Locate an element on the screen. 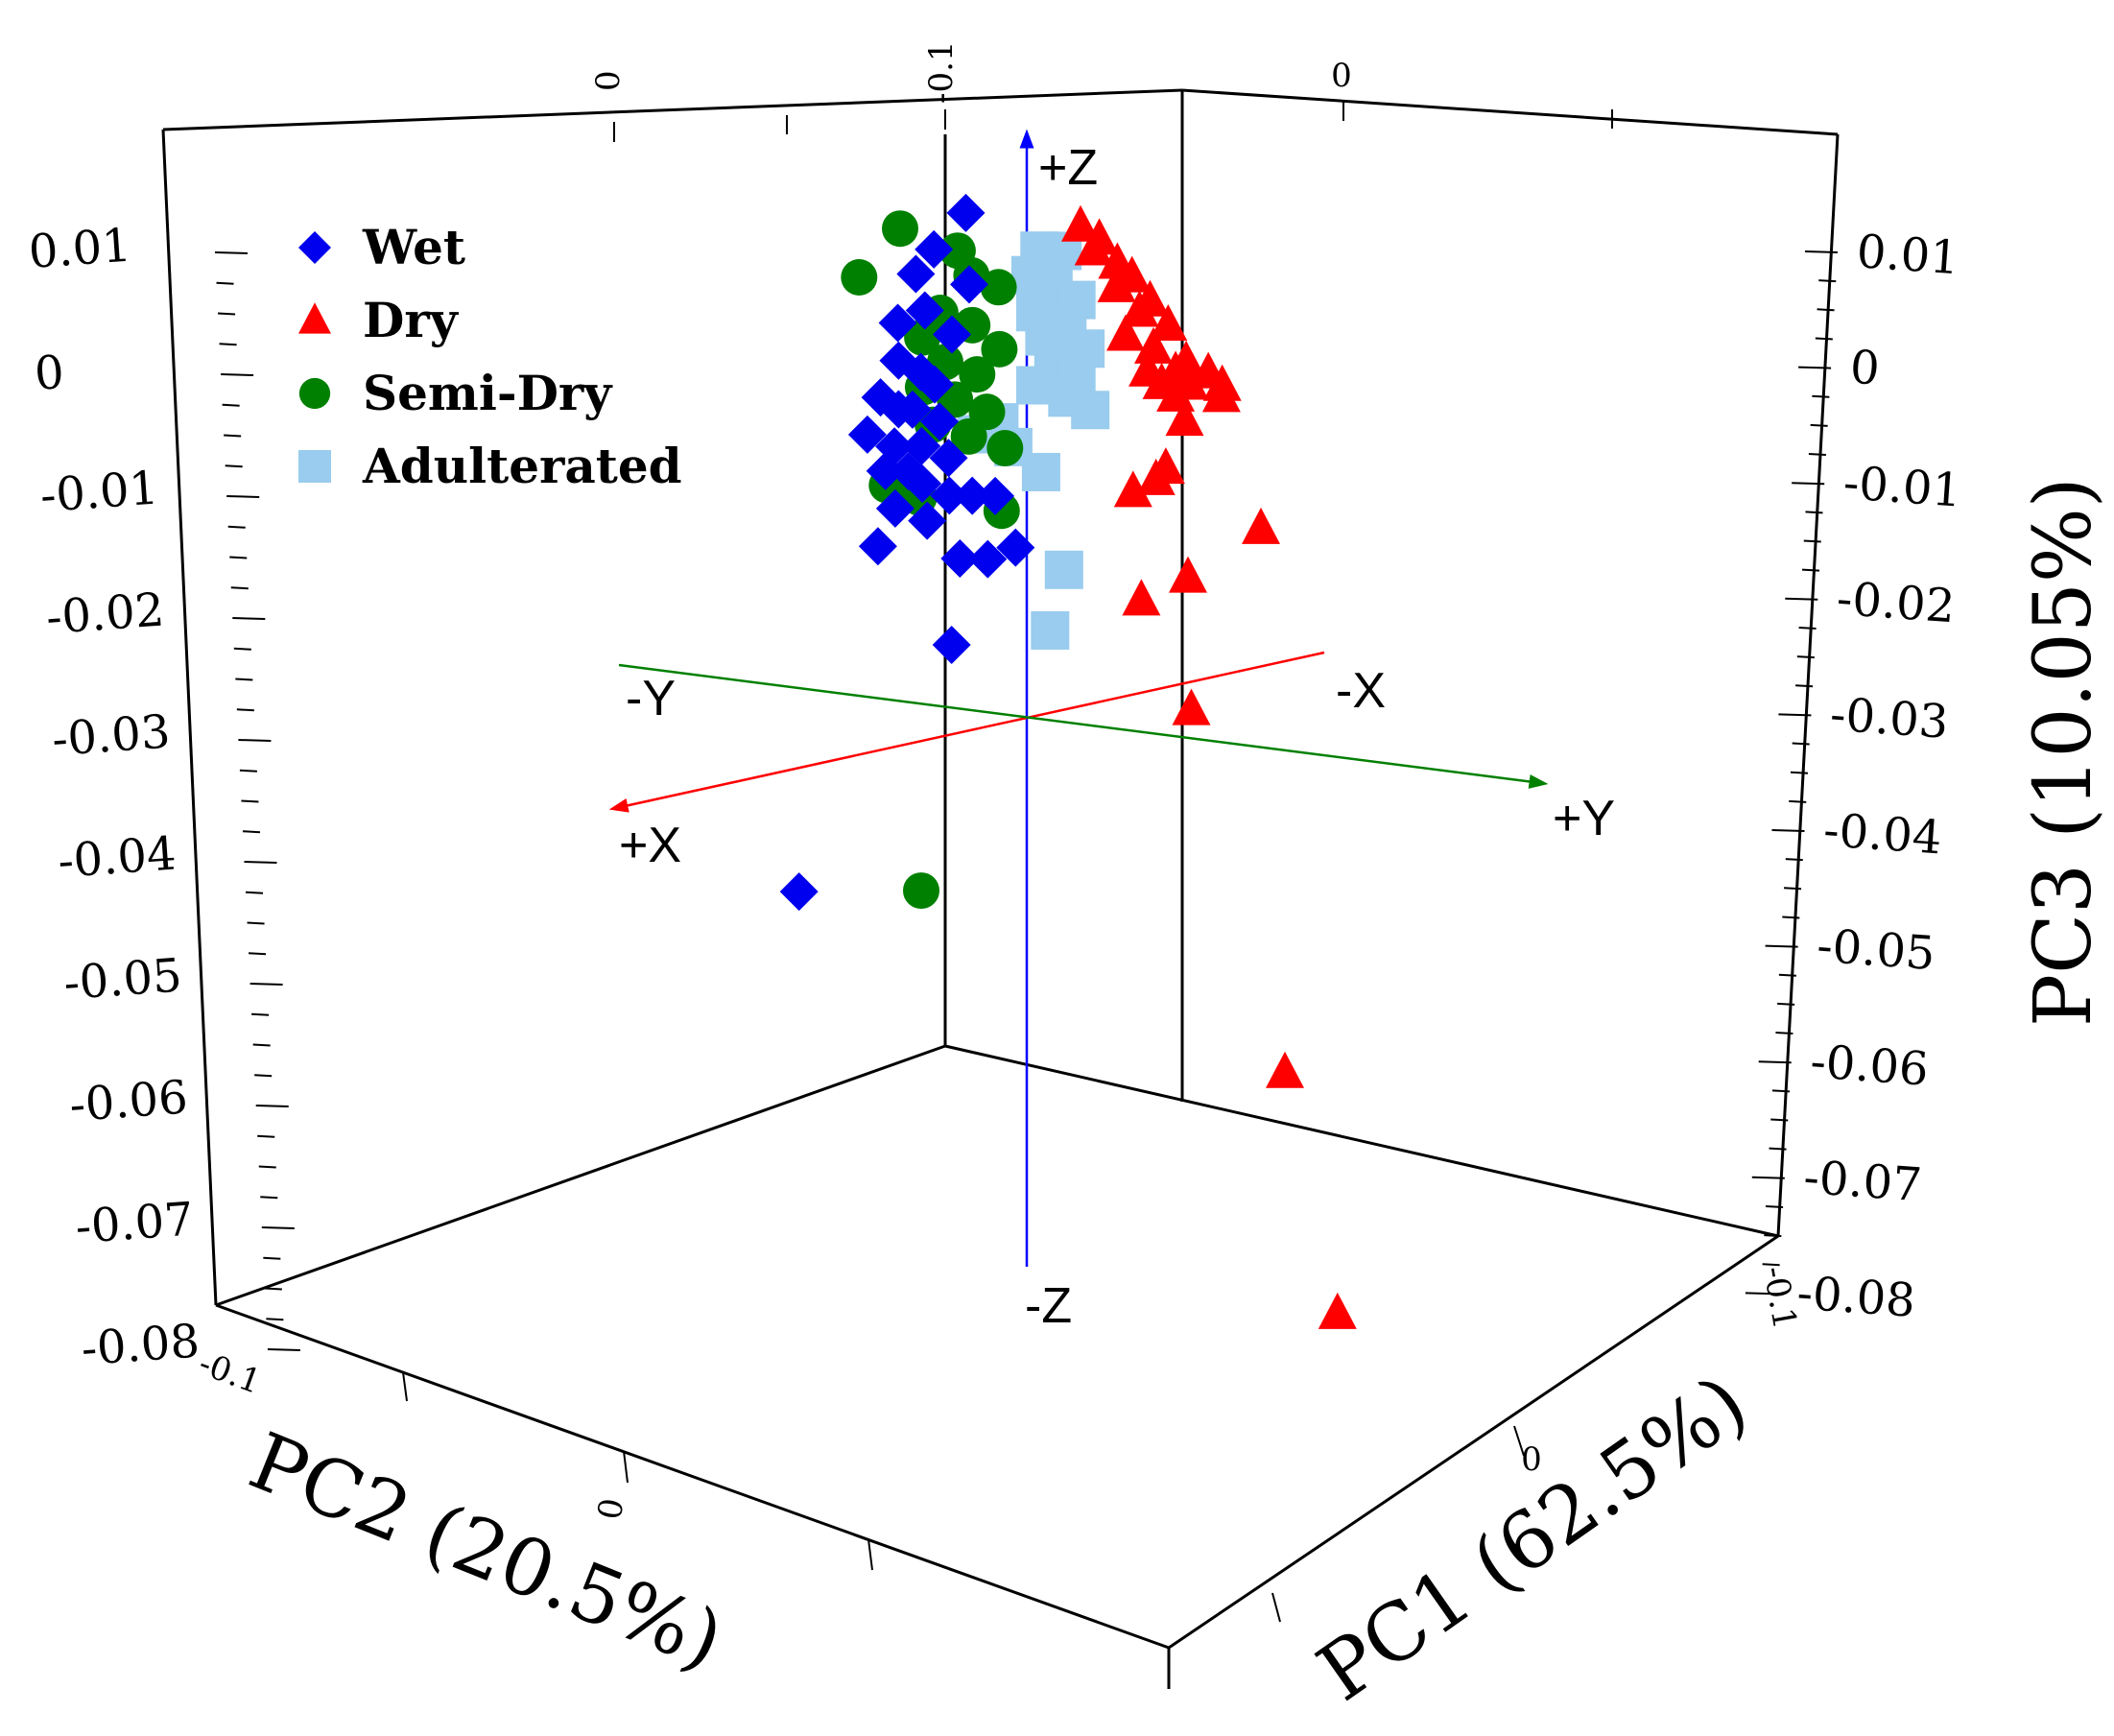 Image resolution: width=2114 pixels, height=1736 pixels. legend-marker-semi-dry is located at coordinates (314, 393).